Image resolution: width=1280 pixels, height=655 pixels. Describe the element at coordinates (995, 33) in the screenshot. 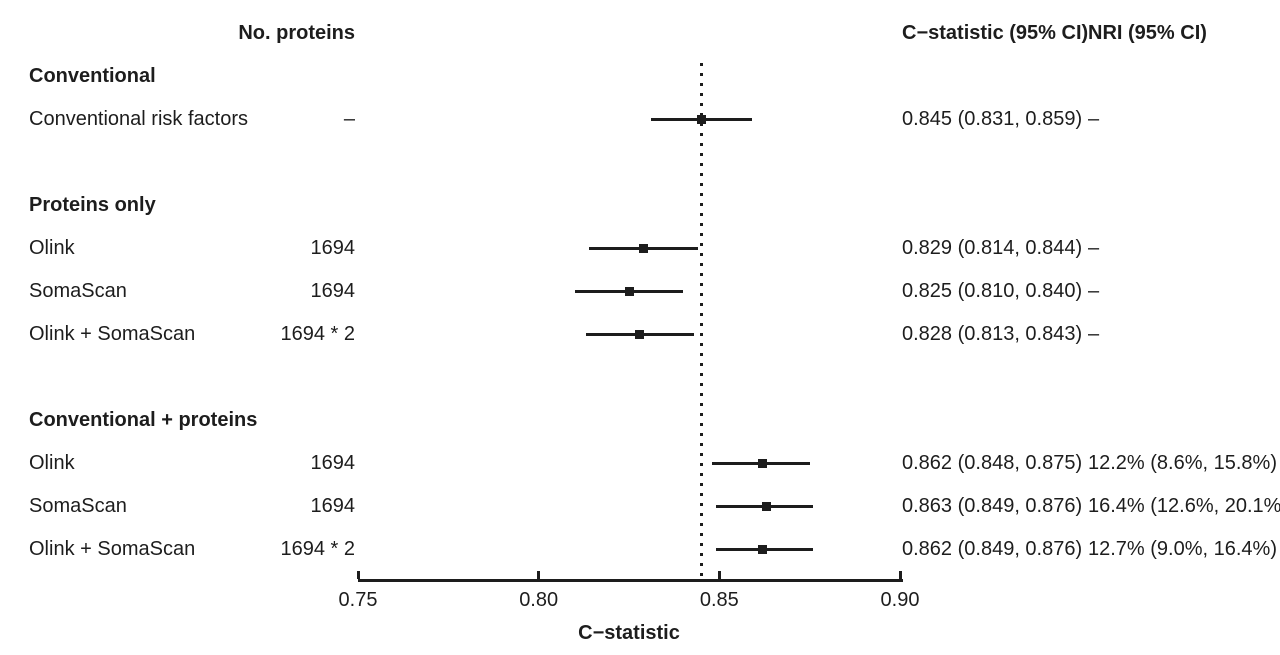

I see `column-header-cstat: C−statistic (95% CI)` at that location.